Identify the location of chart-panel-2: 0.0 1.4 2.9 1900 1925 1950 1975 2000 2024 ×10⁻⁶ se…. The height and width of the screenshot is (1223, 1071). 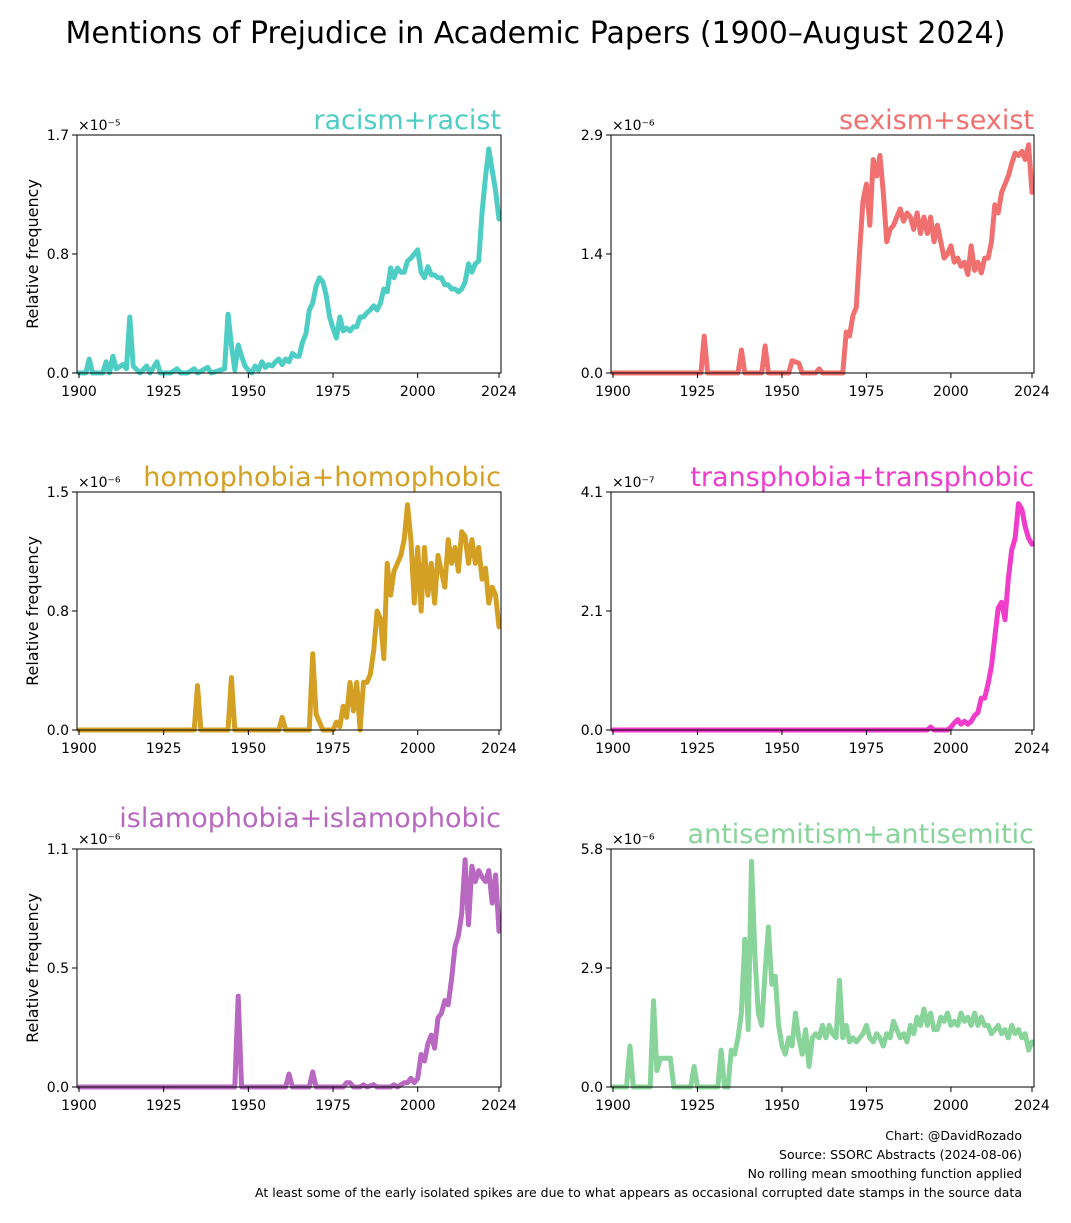
(815, 252).